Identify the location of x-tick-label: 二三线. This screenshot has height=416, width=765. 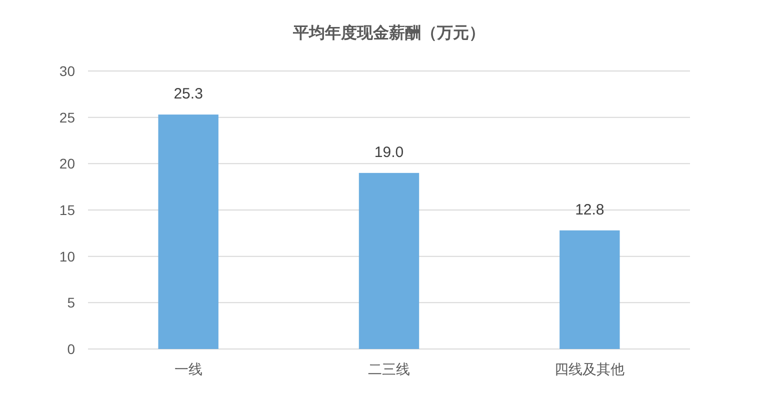
(389, 369).